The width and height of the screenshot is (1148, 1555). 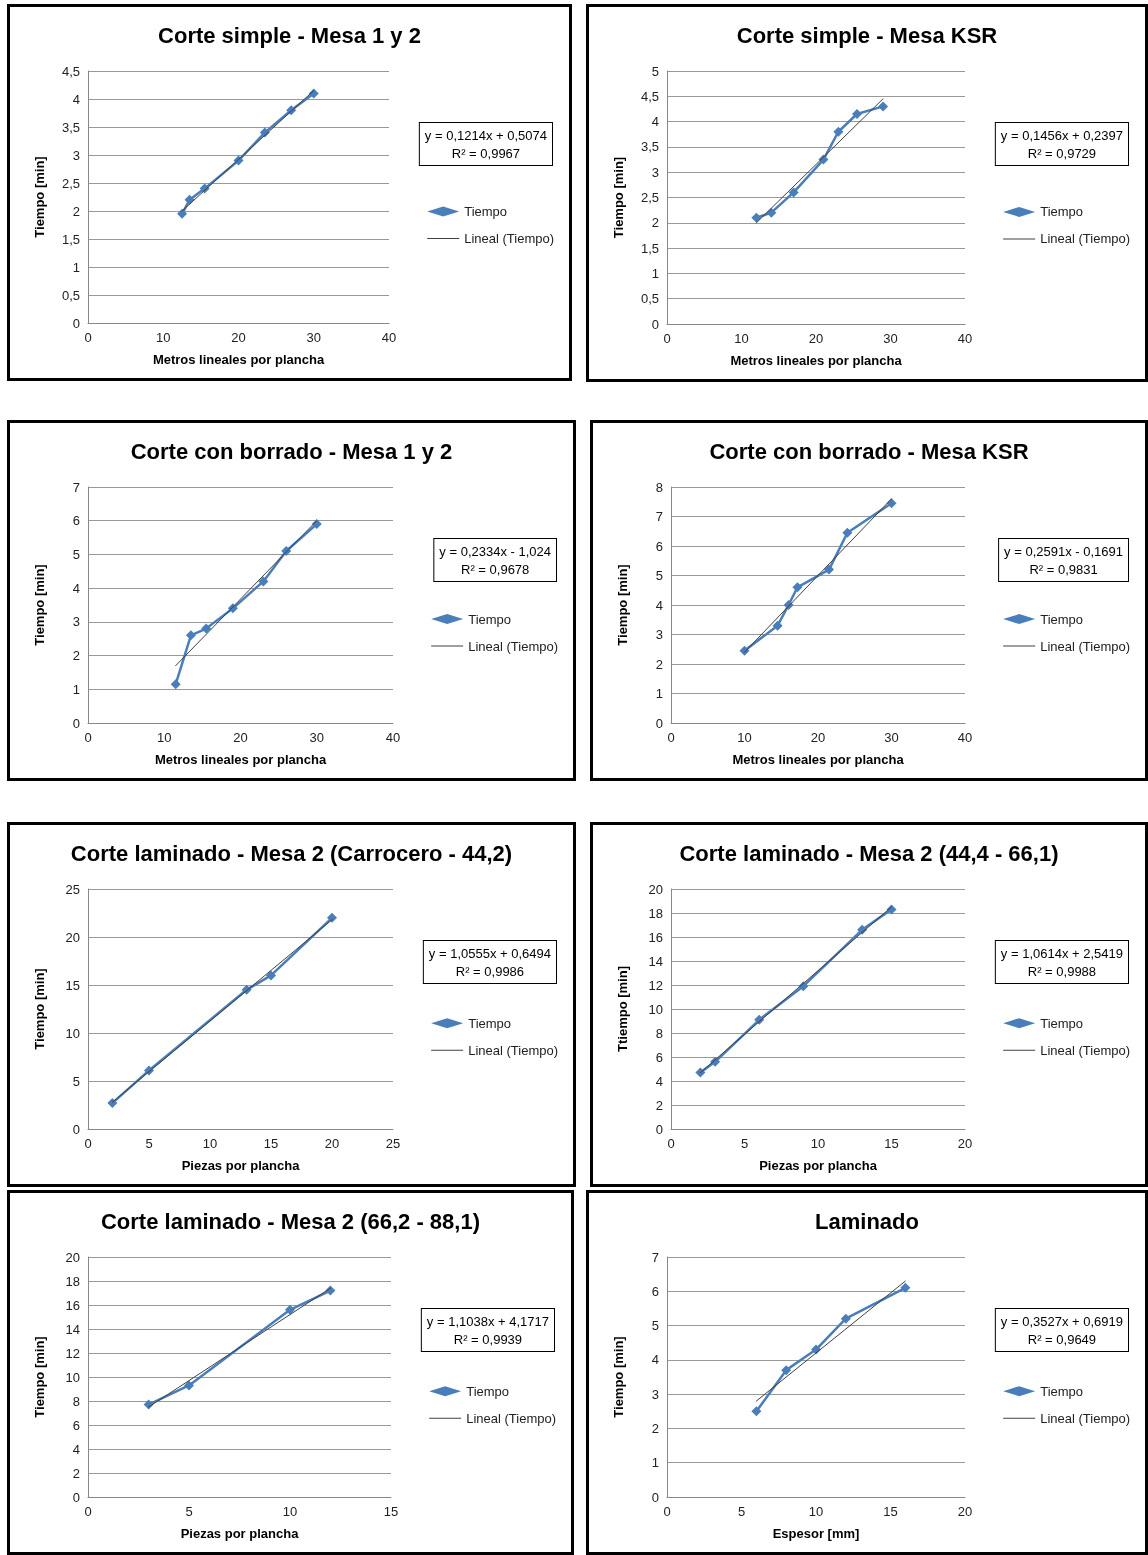 What do you see at coordinates (655, 961) in the screenshot?
I see `y-tick-label: 14` at bounding box center [655, 961].